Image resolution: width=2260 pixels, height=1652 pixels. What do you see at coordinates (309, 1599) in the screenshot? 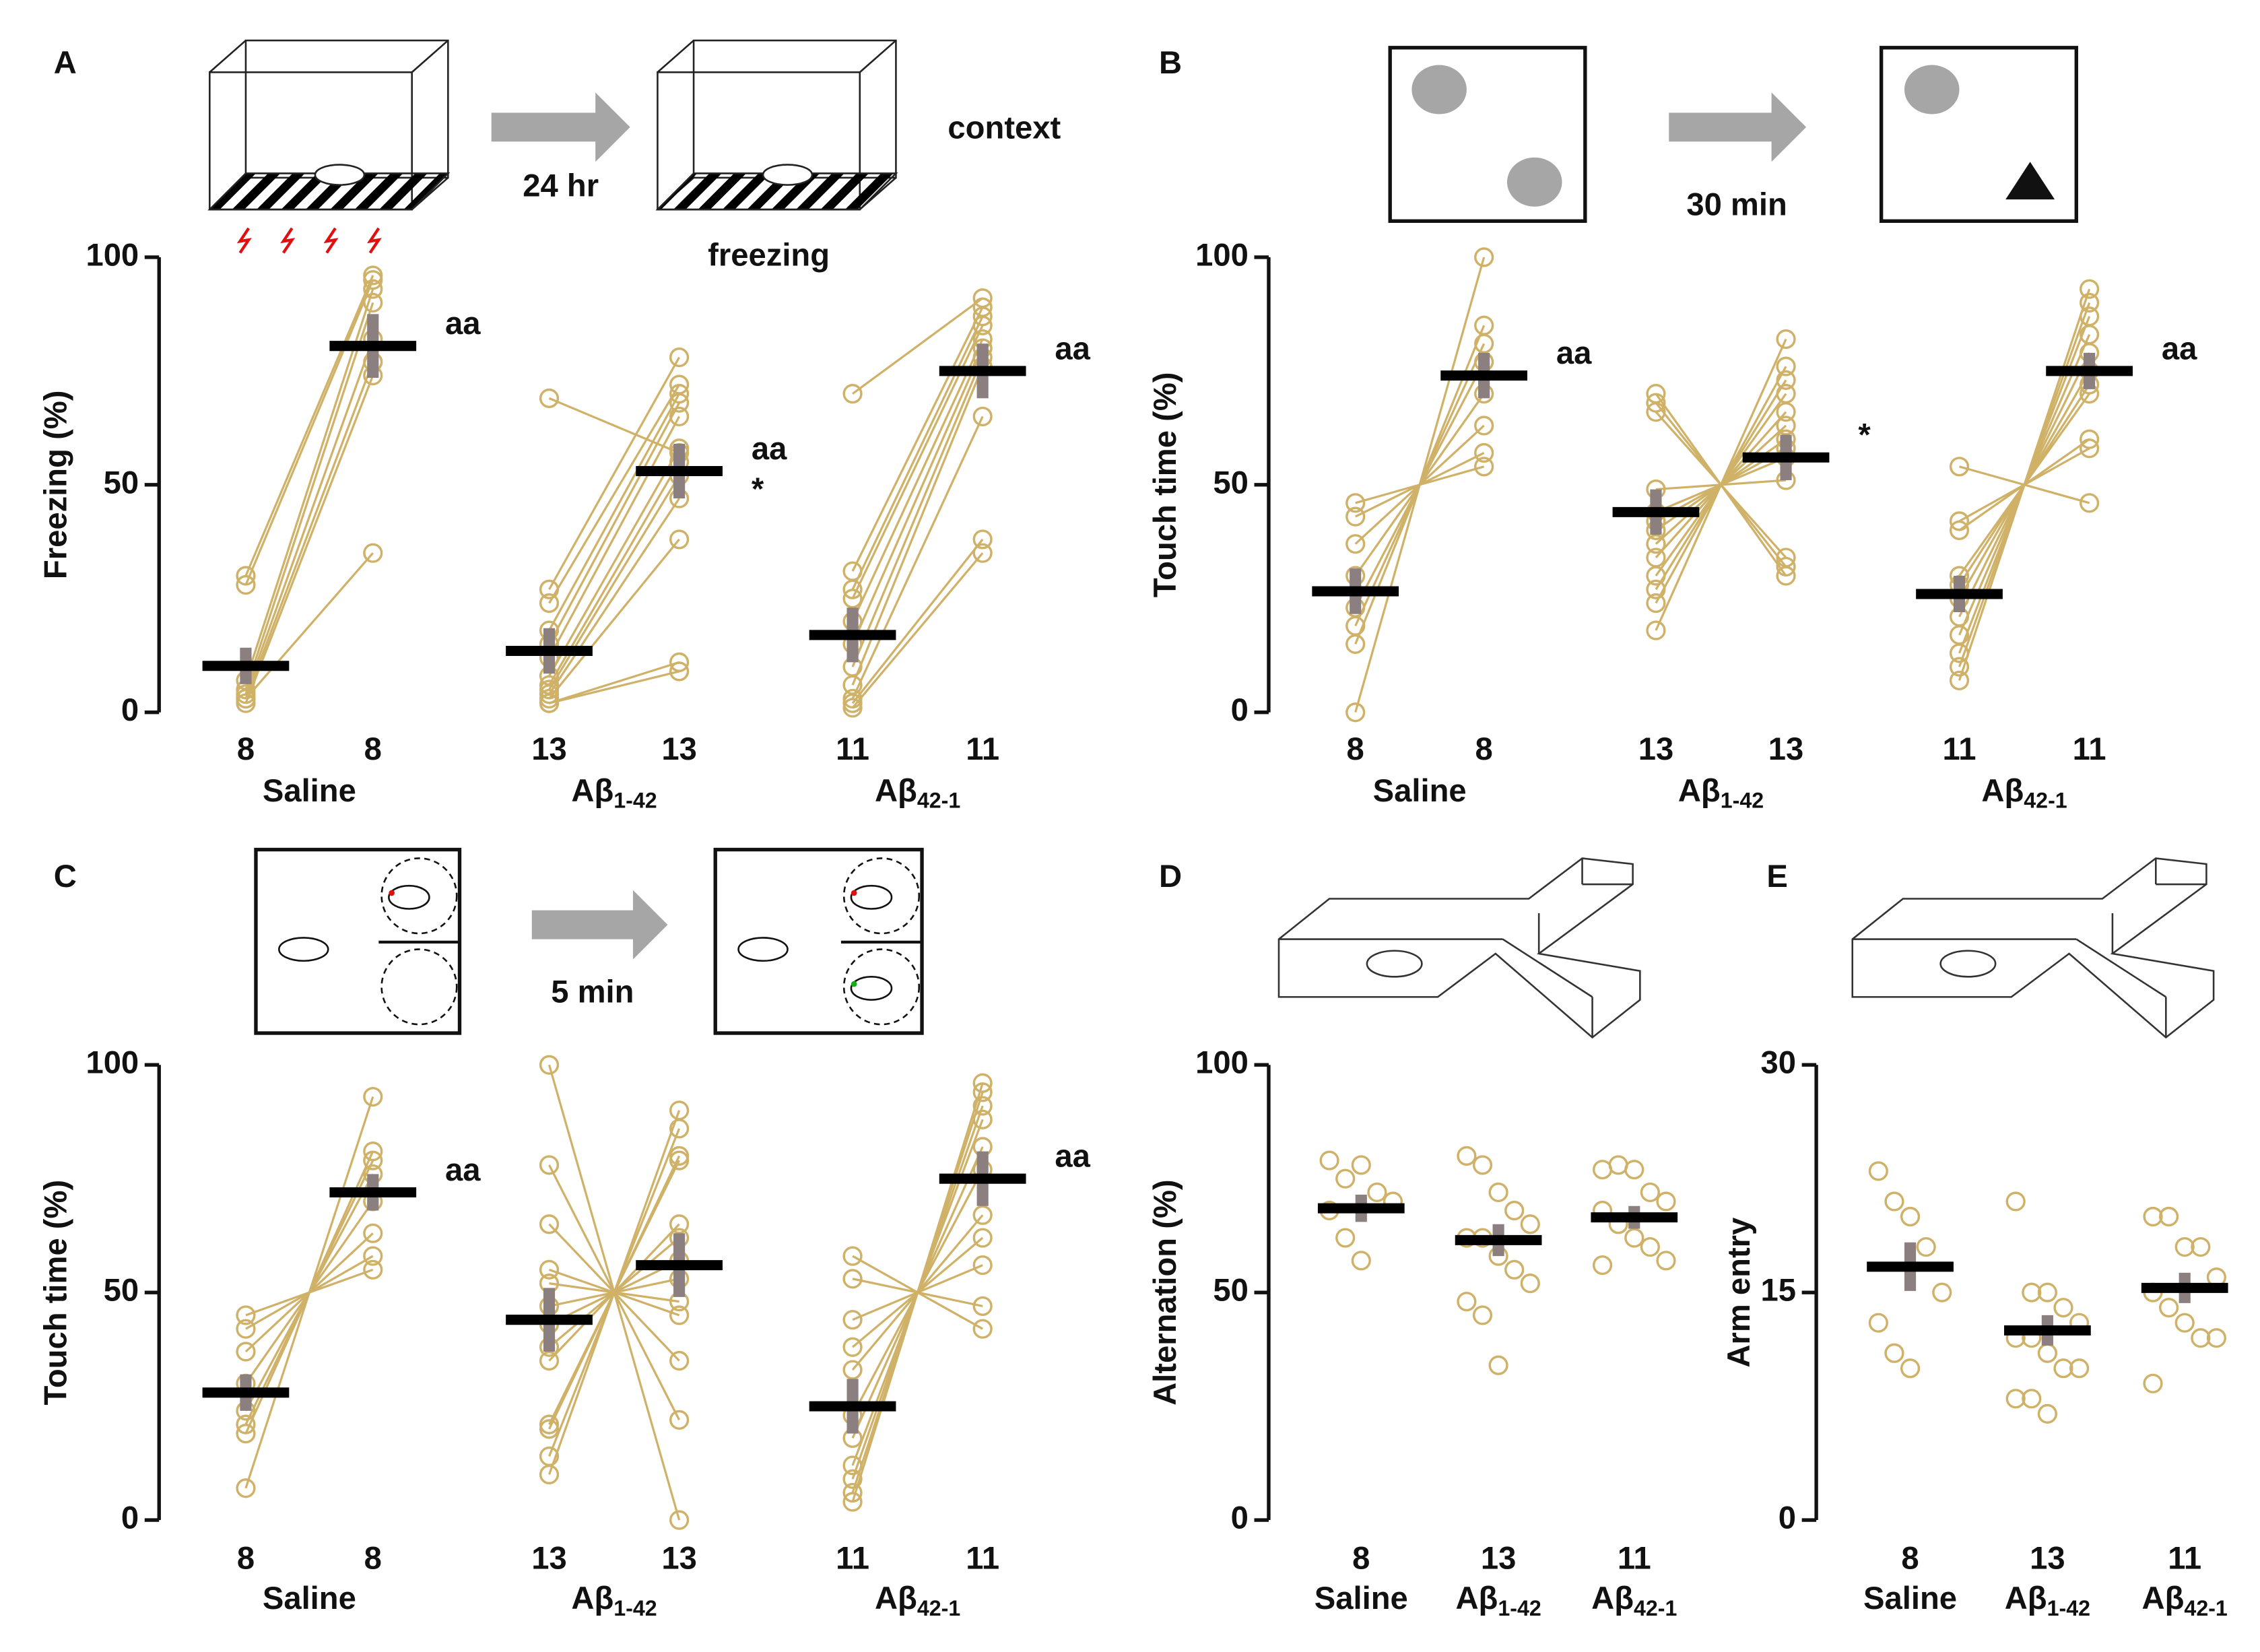
I see `group-name: Saline` at bounding box center [309, 1599].